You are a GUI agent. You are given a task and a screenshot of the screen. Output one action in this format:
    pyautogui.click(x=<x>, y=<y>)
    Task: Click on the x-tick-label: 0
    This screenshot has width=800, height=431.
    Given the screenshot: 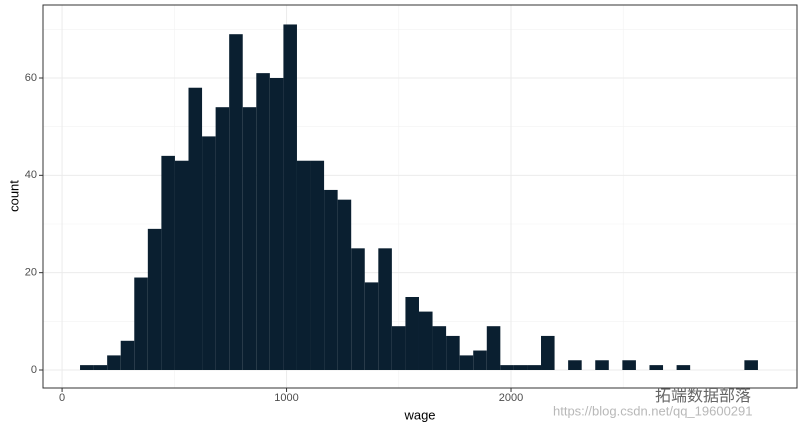 What is the action you would take?
    pyautogui.click(x=62, y=398)
    